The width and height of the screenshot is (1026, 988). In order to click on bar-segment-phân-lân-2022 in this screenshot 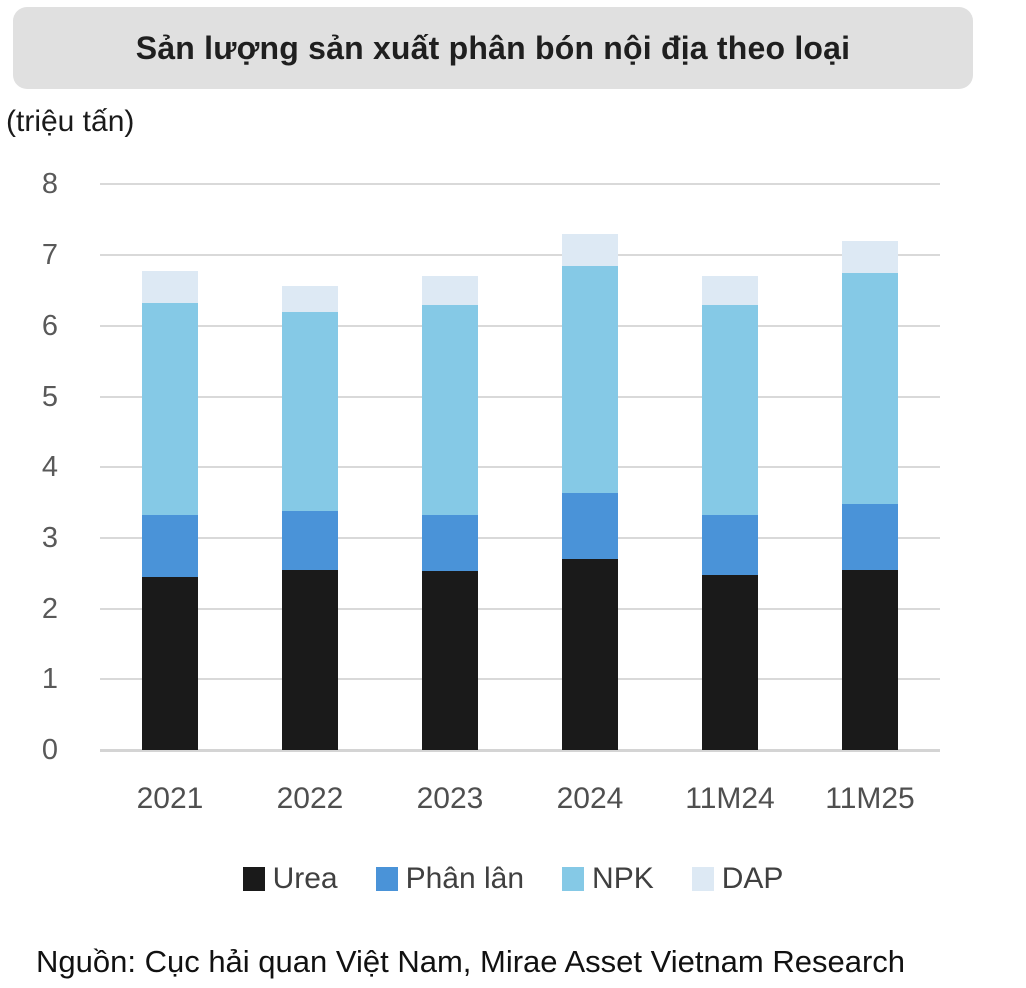, I will do `click(310, 540)`.